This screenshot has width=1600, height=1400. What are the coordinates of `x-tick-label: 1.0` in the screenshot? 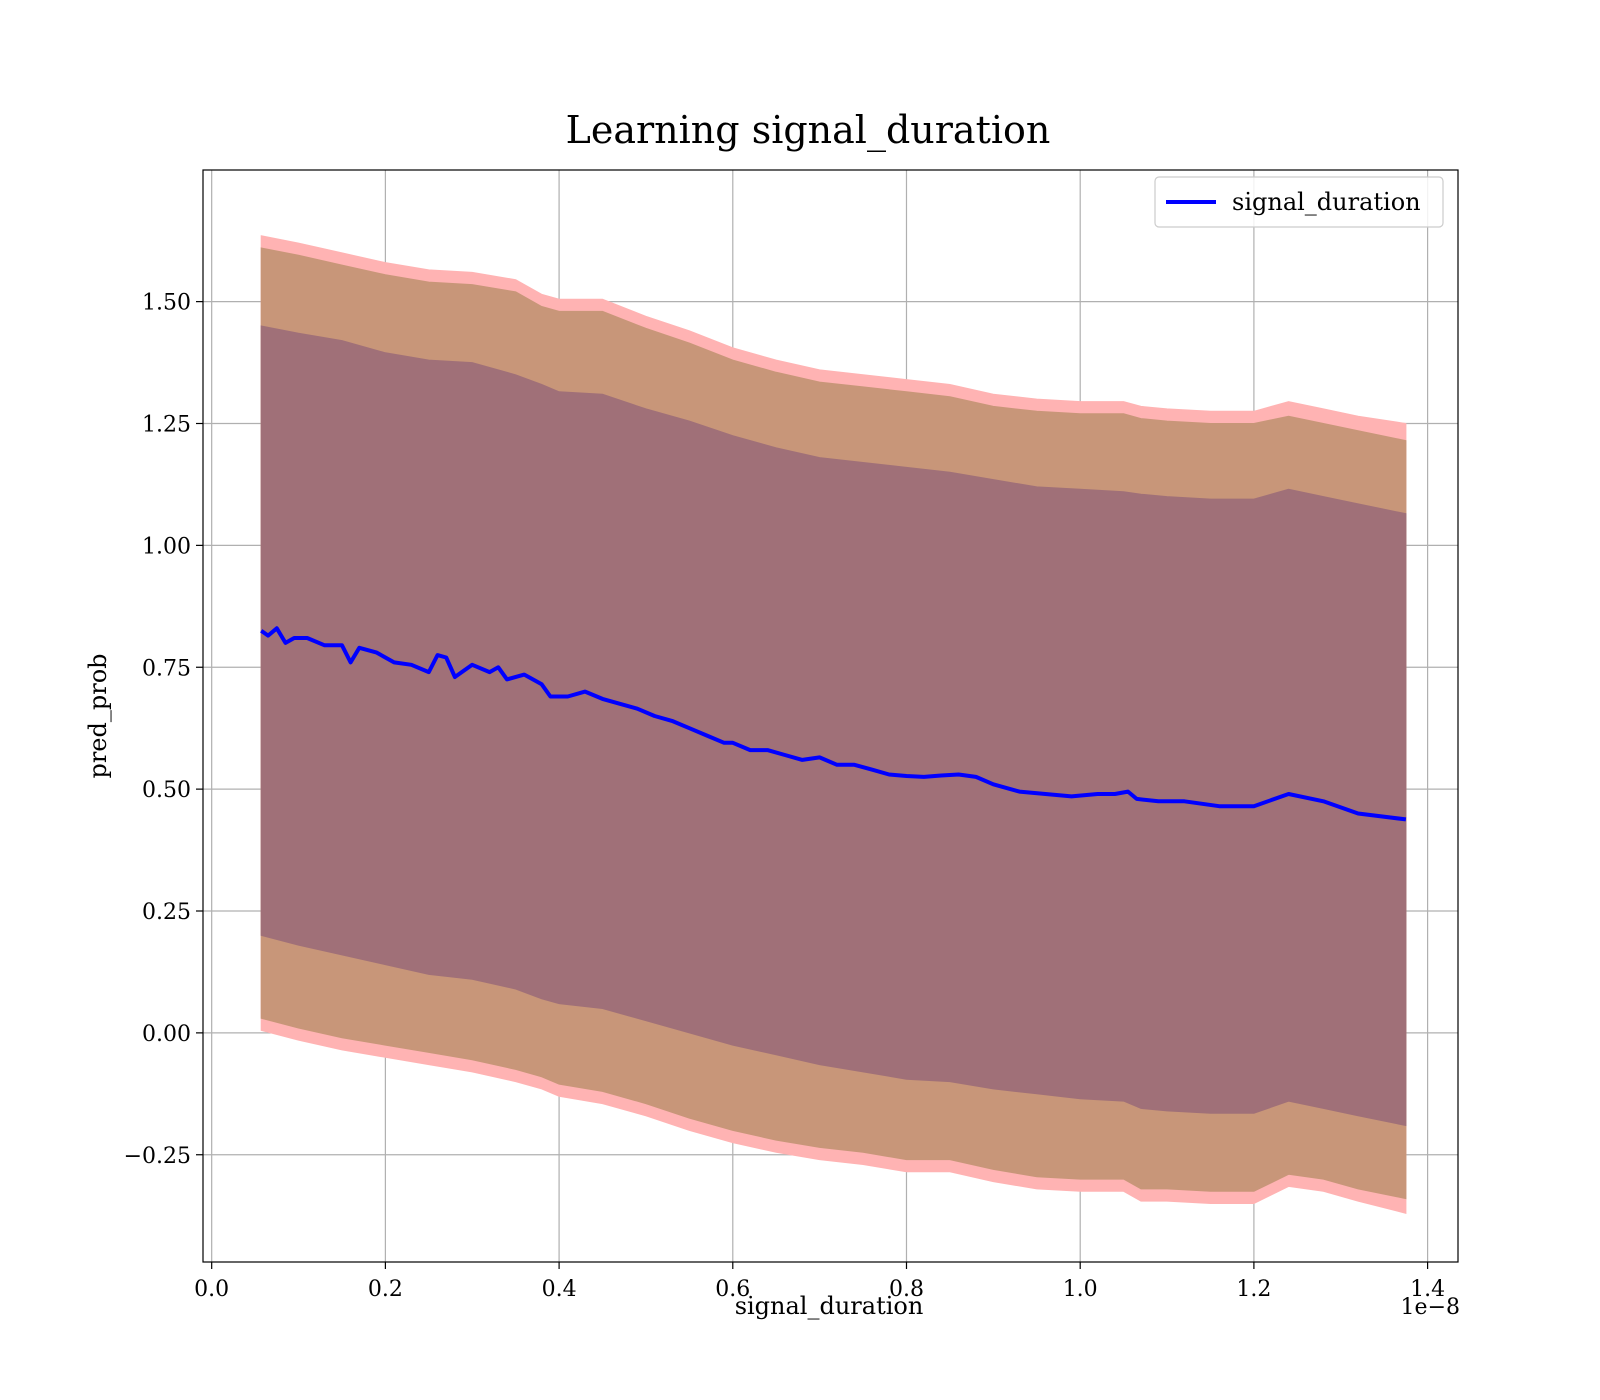 It's located at (1080, 1289).